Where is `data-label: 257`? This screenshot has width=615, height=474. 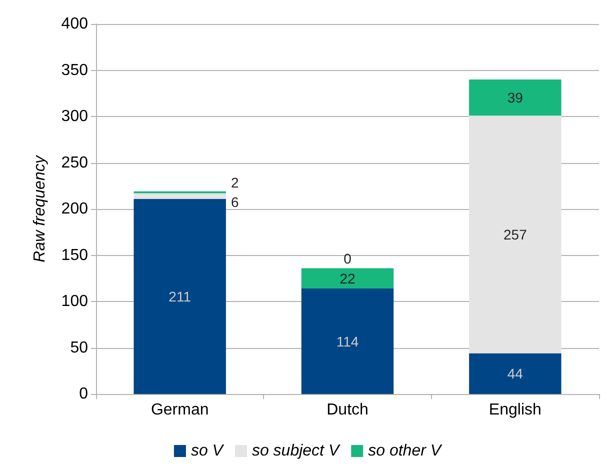 data-label: 257 is located at coordinates (515, 234).